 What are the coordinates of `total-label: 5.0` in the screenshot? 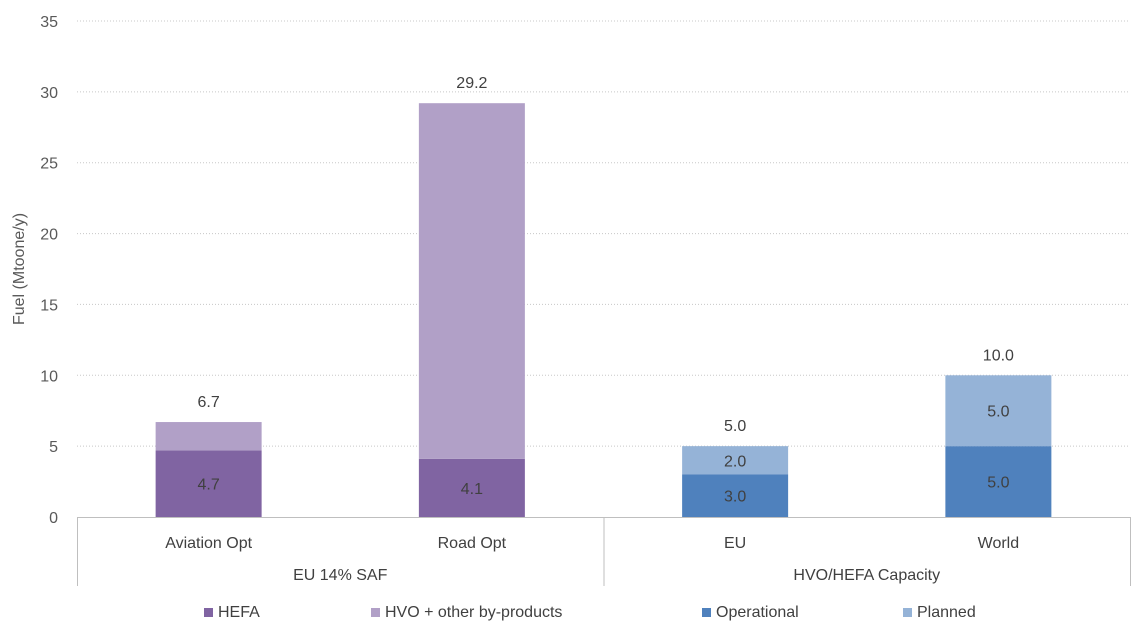 It's located at (735, 426).